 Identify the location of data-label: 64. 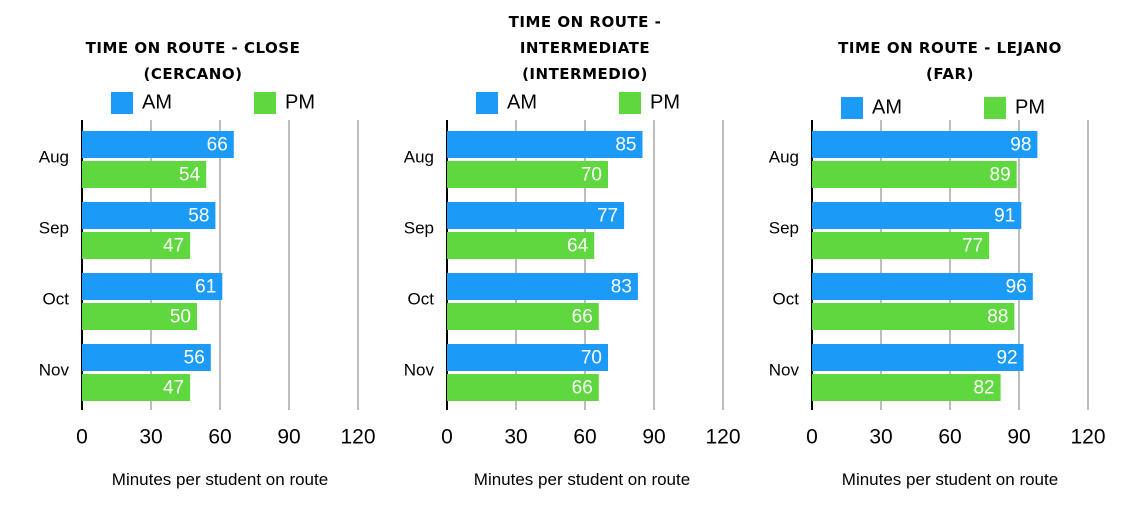
(578, 246).